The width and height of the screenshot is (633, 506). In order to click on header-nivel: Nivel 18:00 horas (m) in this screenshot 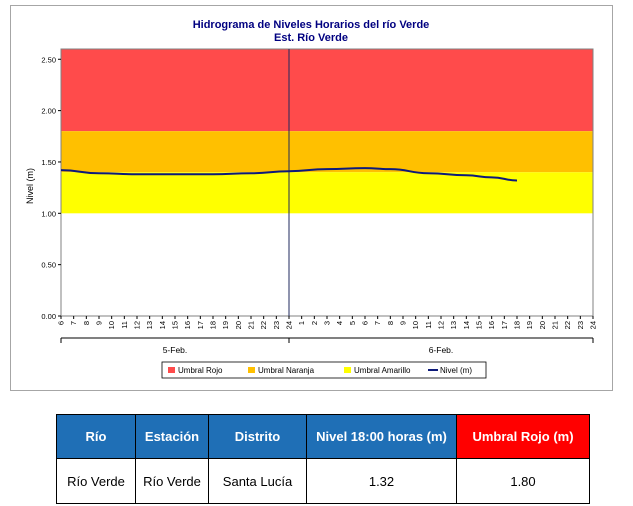, I will do `click(381, 436)`.